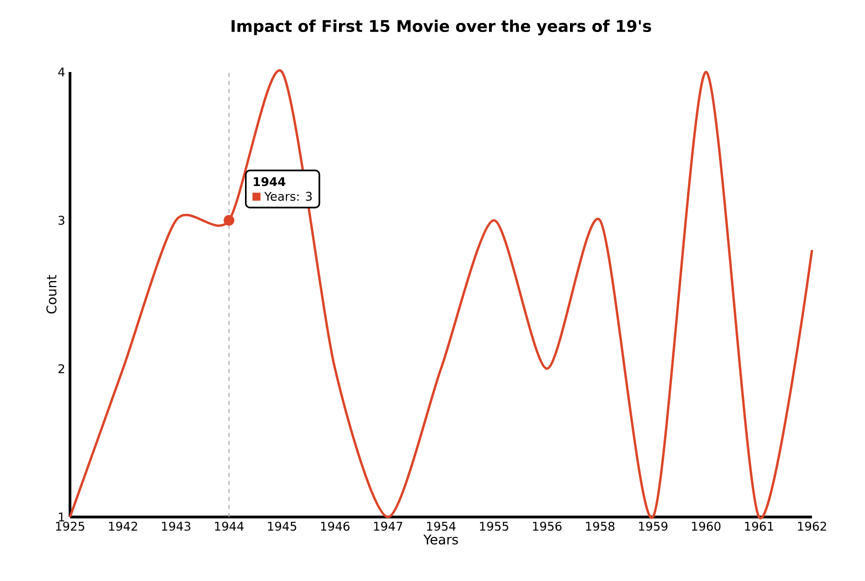  What do you see at coordinates (388, 526) in the screenshot?
I see `x-tick-label: 1947` at bounding box center [388, 526].